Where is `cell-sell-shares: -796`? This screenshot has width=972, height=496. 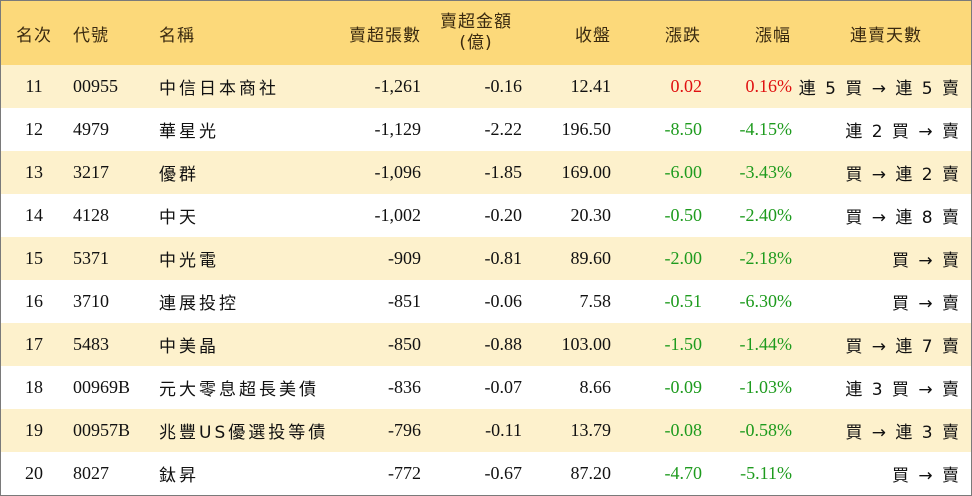
cell-sell-shares: -796 is located at coordinates (404, 430).